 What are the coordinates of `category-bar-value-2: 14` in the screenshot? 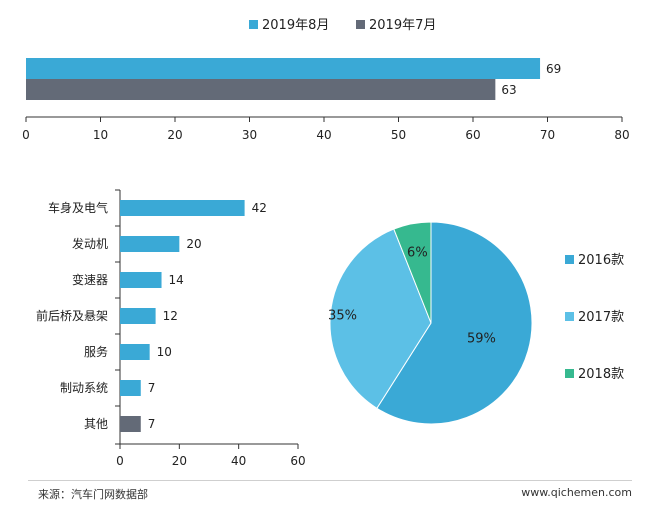 It's located at (176, 280).